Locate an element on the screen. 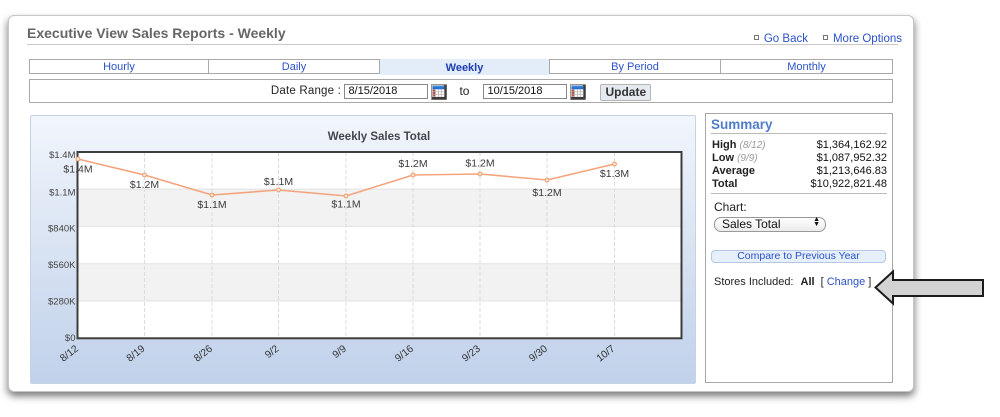 The width and height of the screenshot is (1000, 417). svg-text: $0 is located at coordinates (70, 338).